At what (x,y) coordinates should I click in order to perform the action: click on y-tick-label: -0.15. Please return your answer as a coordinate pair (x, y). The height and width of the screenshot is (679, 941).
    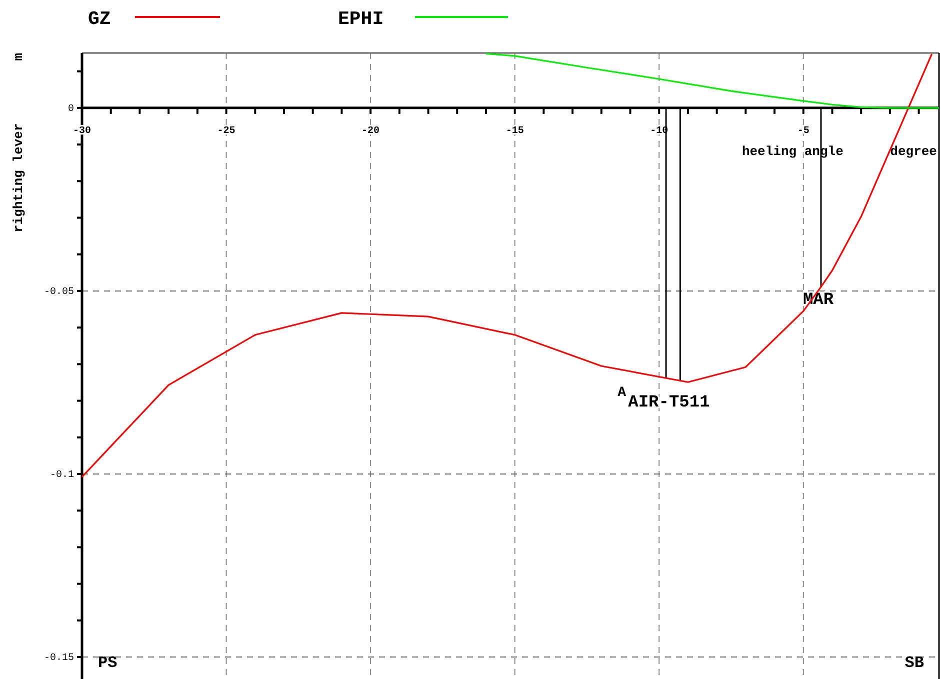
    Looking at the image, I should click on (59, 658).